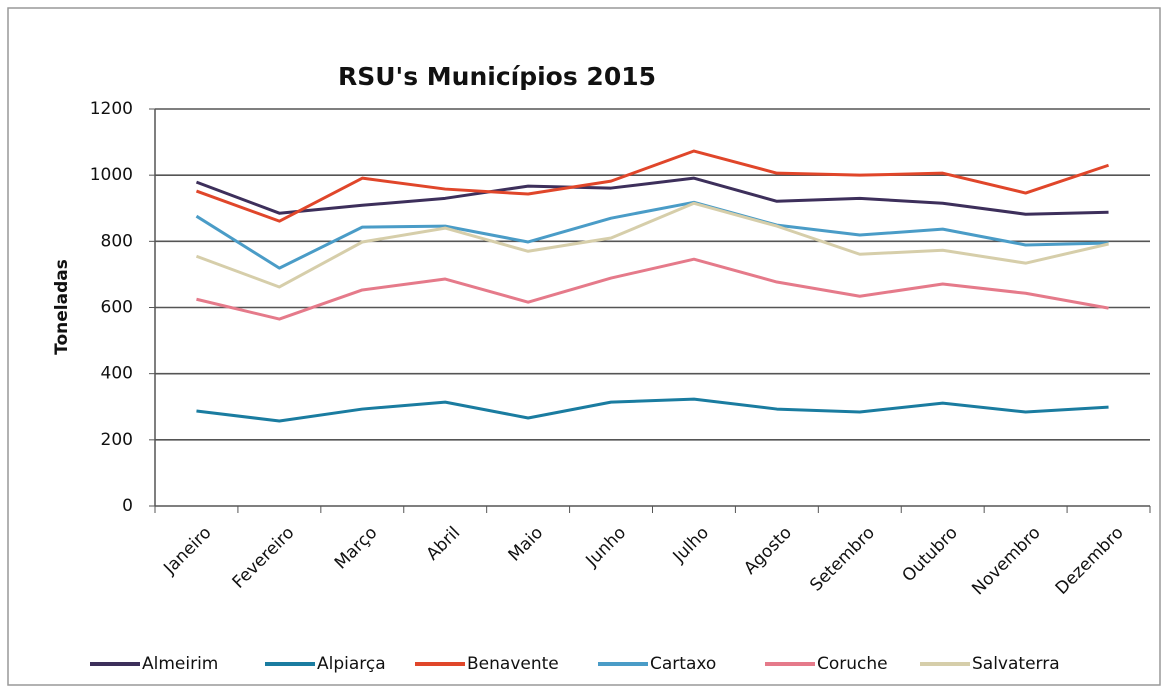 Image resolution: width=1169 pixels, height=693 pixels. I want to click on x-tick-label: Outubro, so click(930, 554).